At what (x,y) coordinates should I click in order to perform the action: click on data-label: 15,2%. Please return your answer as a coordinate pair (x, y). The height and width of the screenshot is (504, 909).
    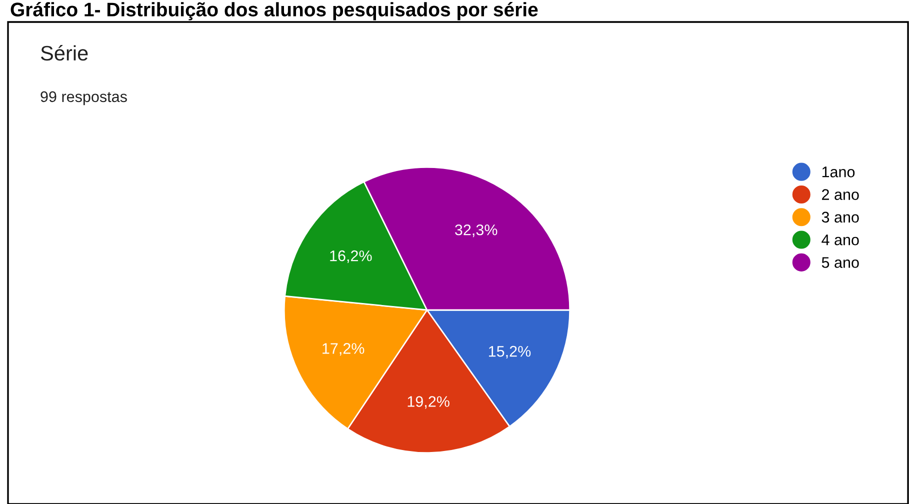
    Looking at the image, I should click on (509, 352).